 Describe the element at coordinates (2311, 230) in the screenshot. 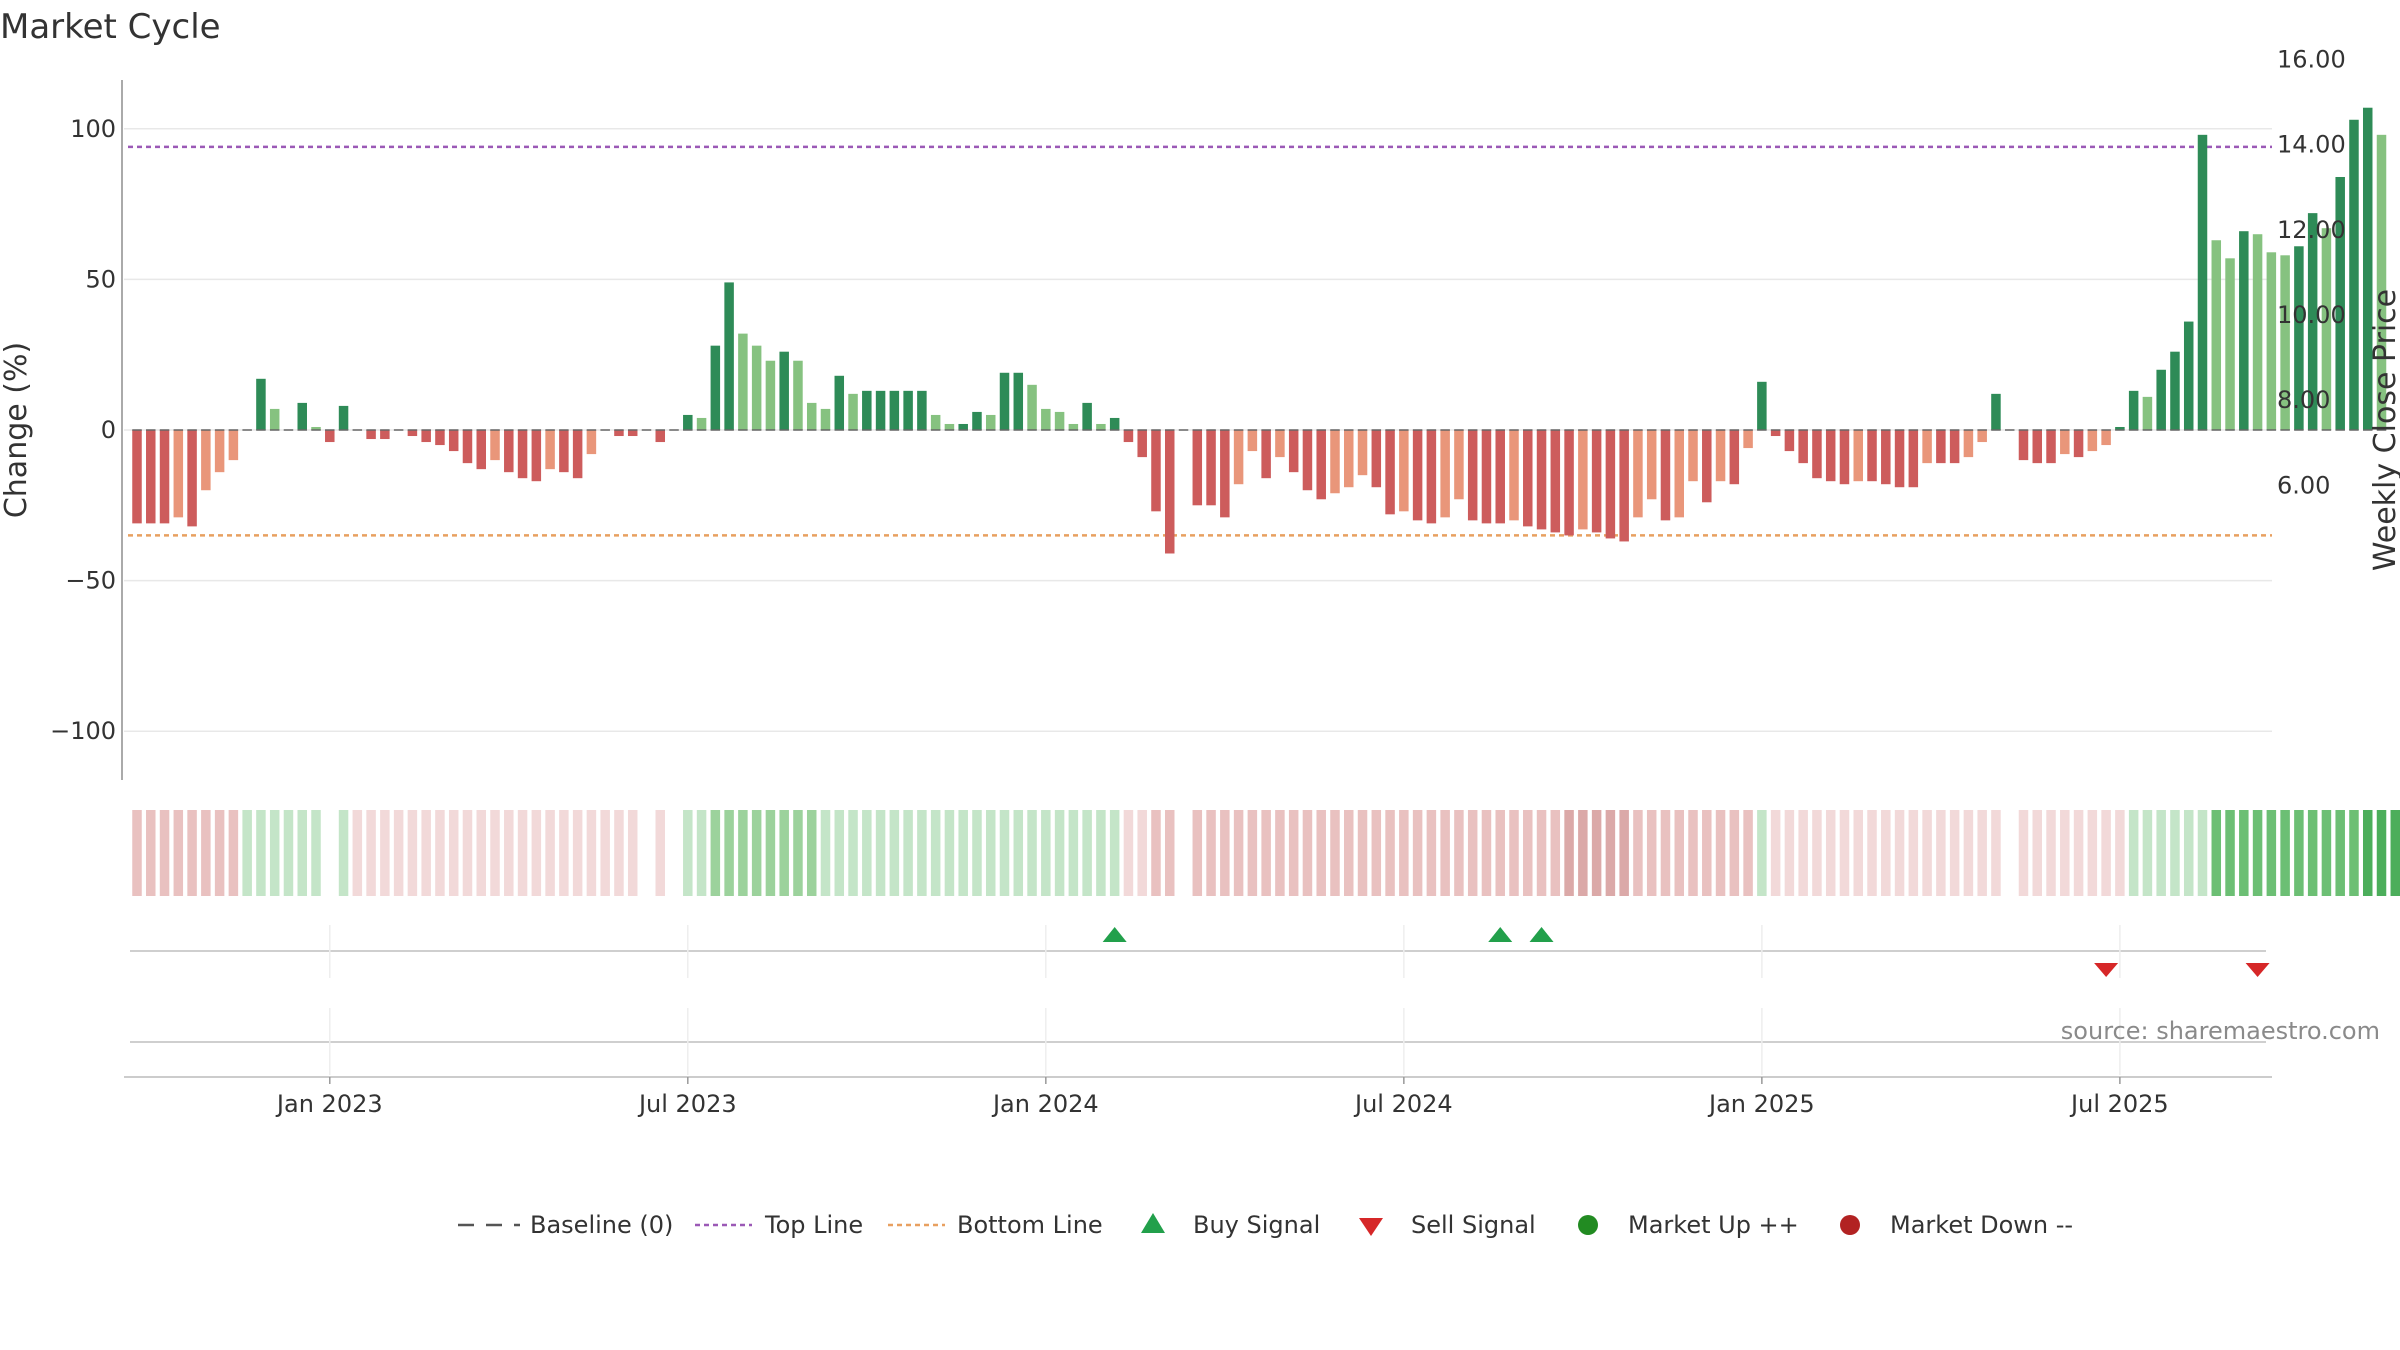

I see `y2-tick-label: 12.00` at that location.